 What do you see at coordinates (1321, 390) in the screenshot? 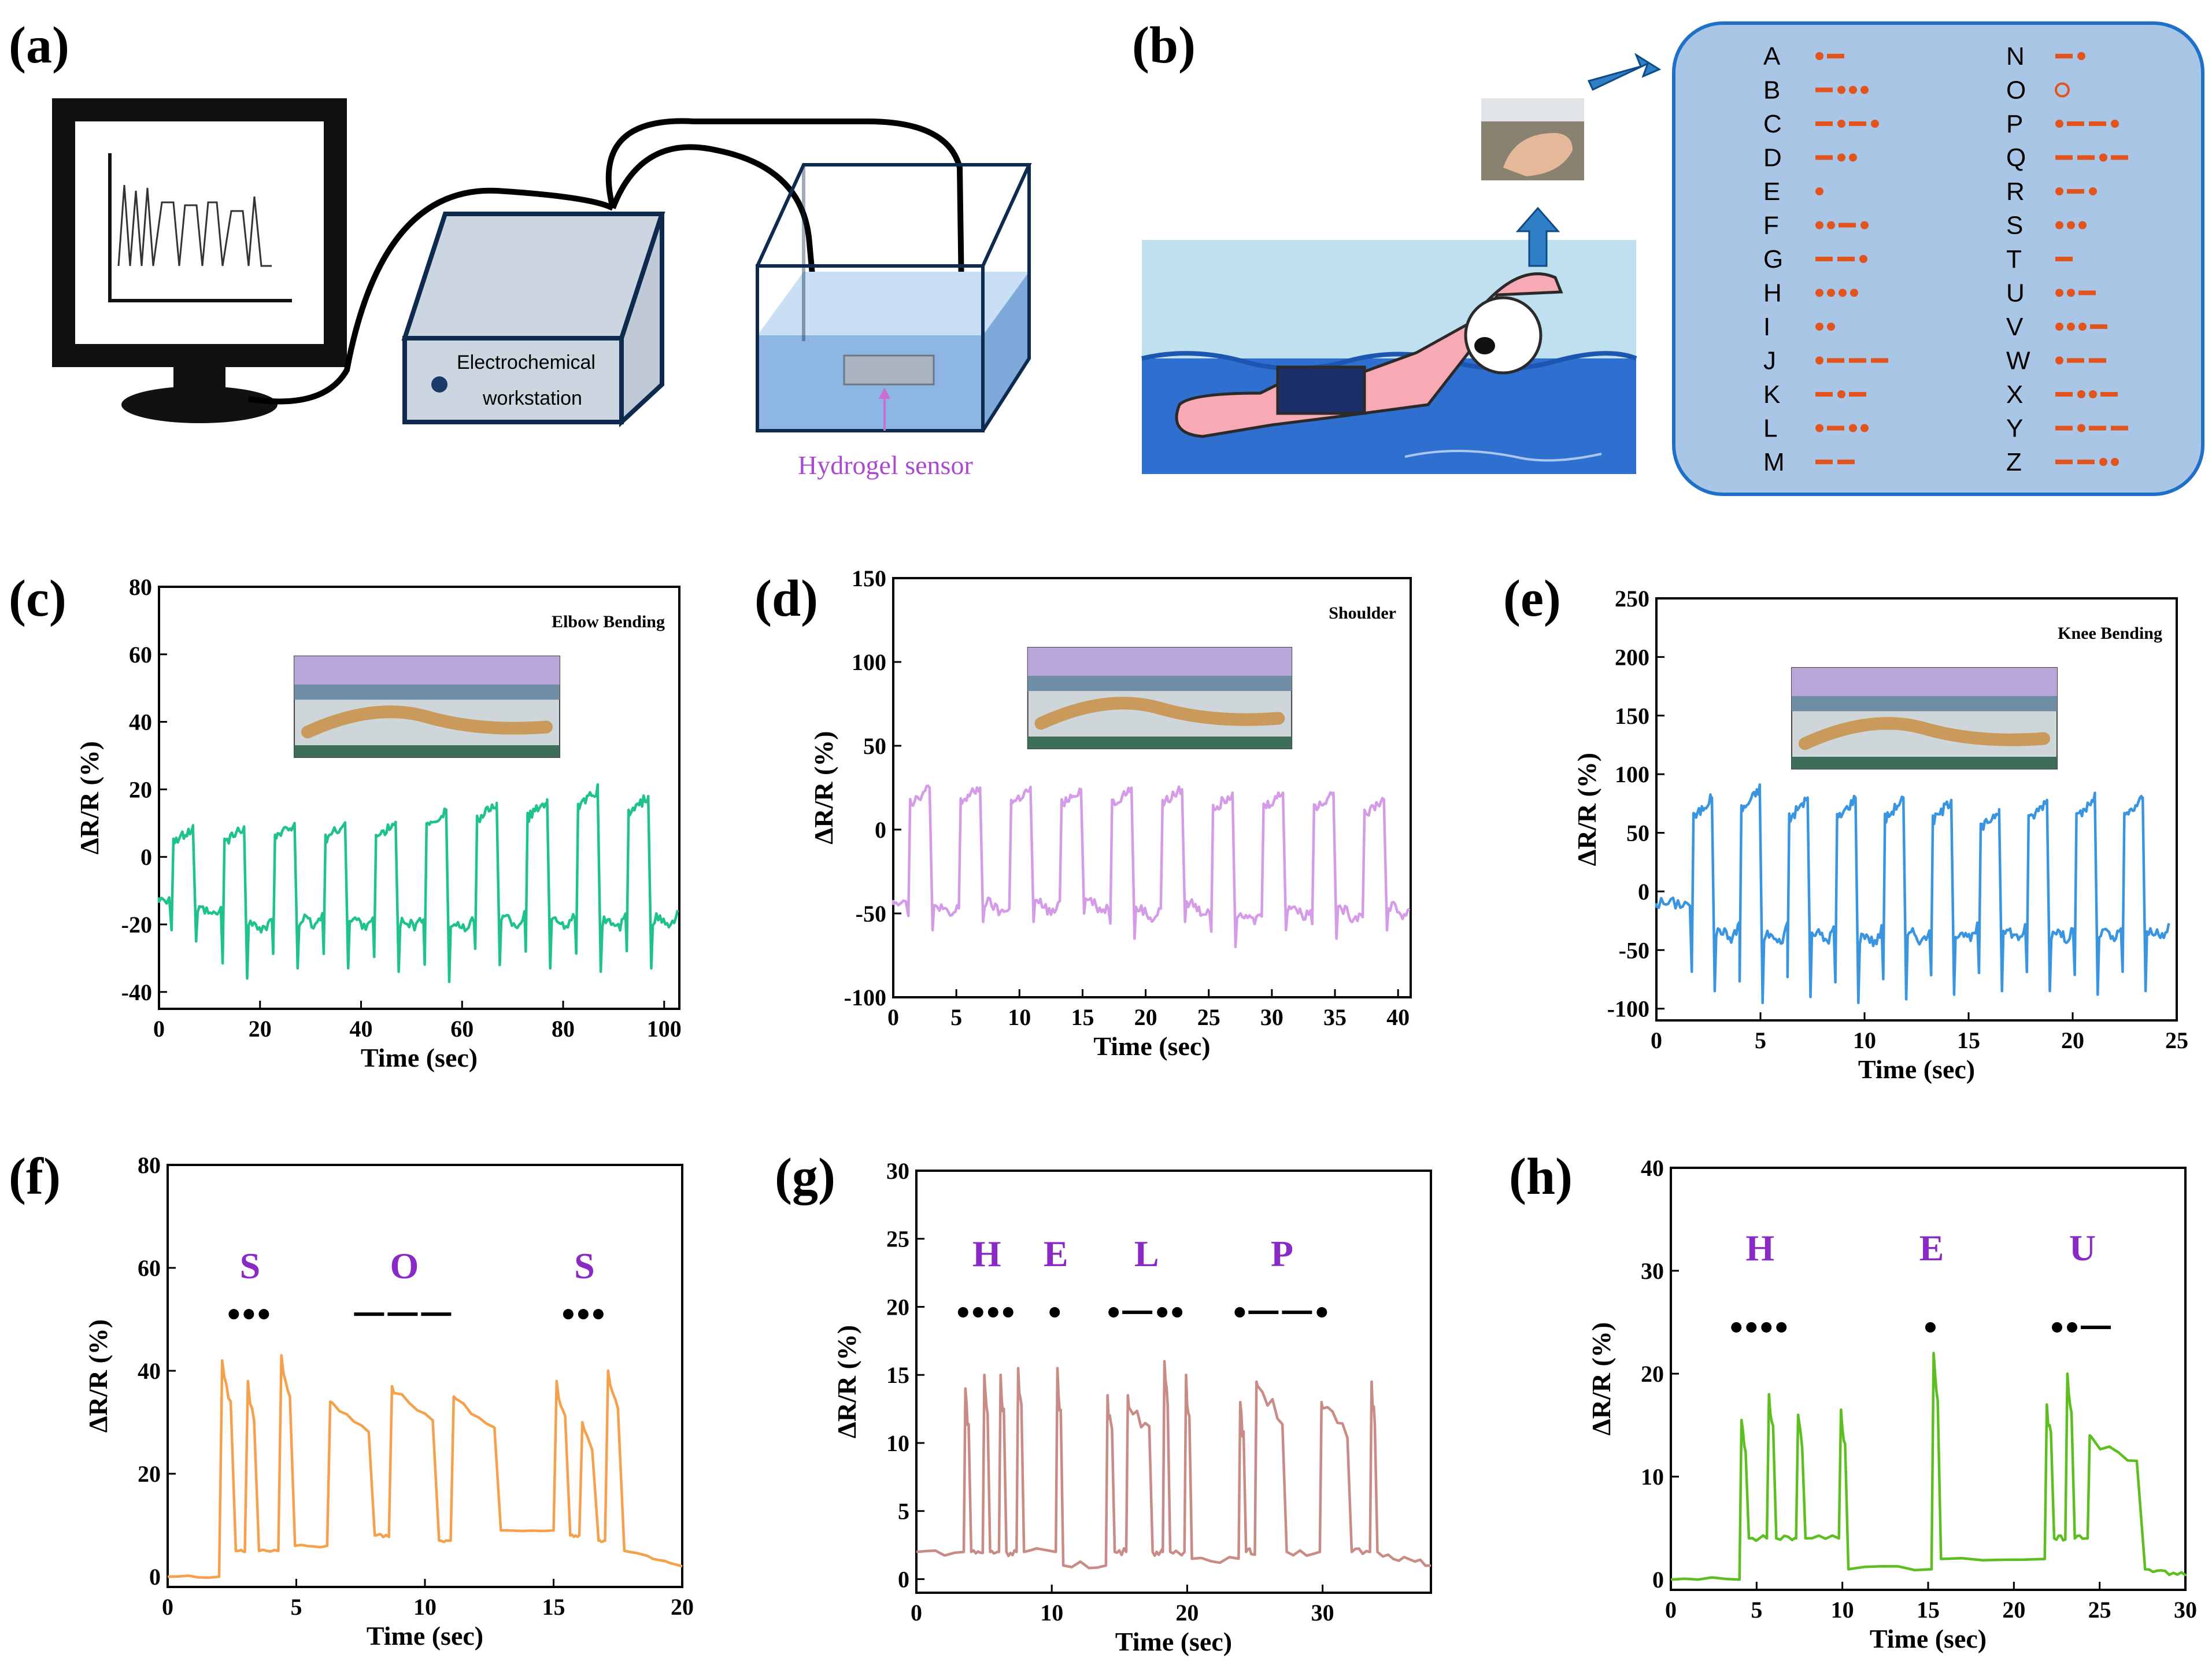
I see `swimmer-trunks` at bounding box center [1321, 390].